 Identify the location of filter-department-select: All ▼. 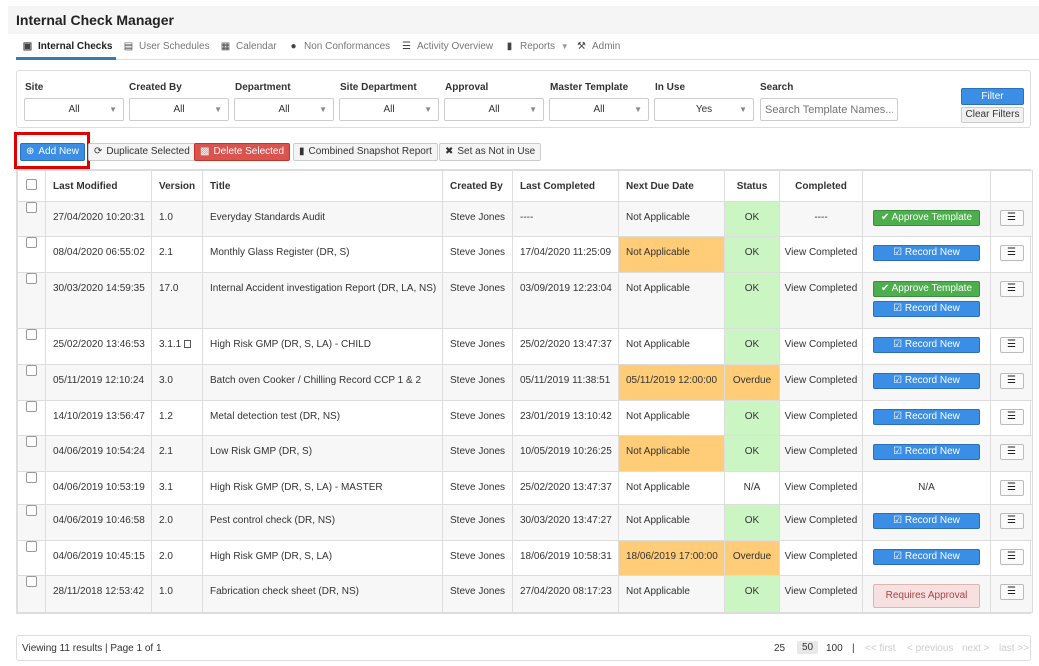
(284, 109).